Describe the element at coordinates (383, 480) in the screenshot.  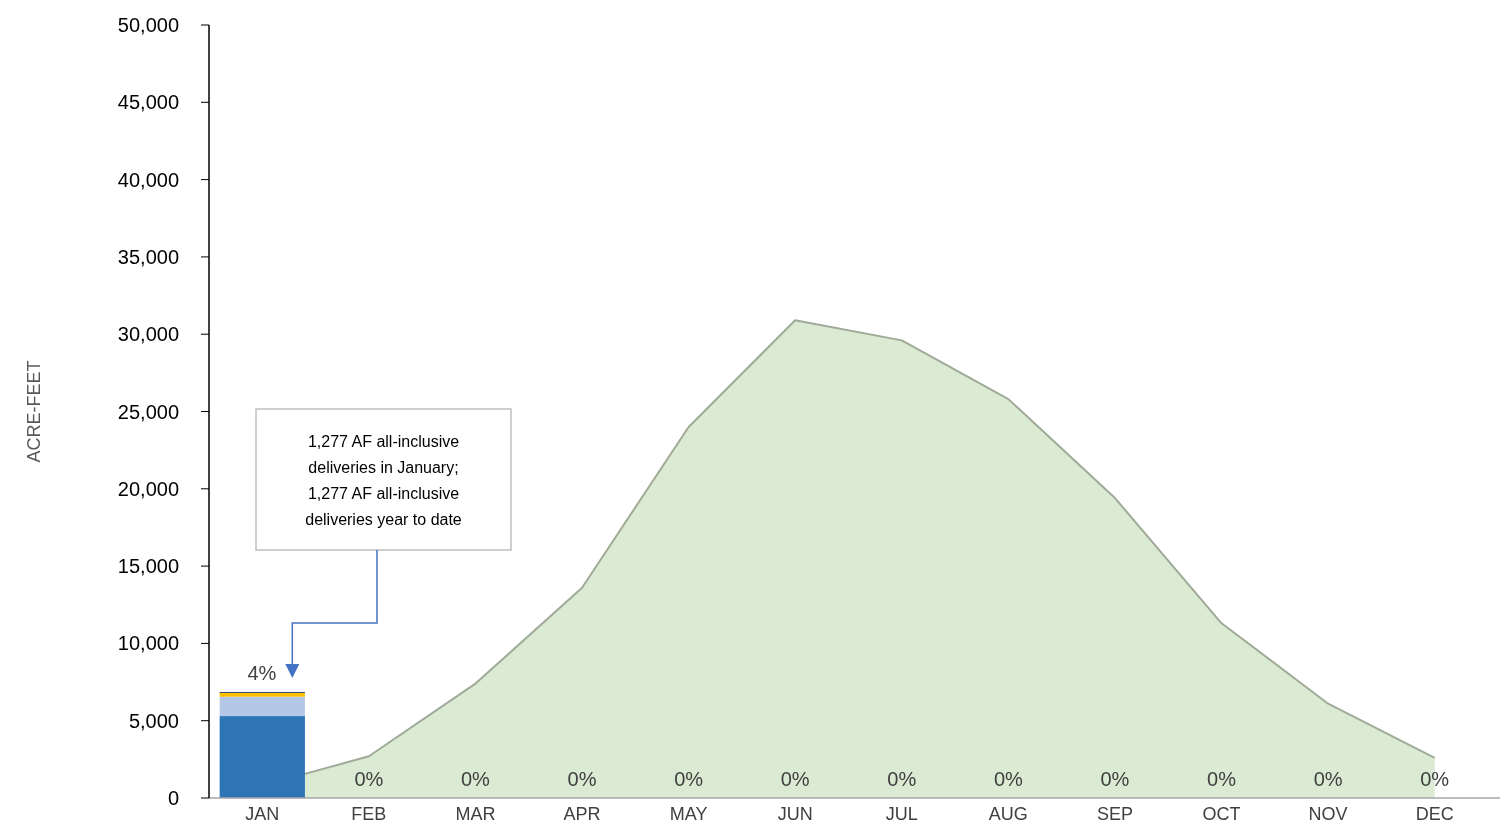
I see `annotation: 1,277 AF all-inclusive deliveries in January; 1,277 AF all-inclusive deliveries year to date` at that location.